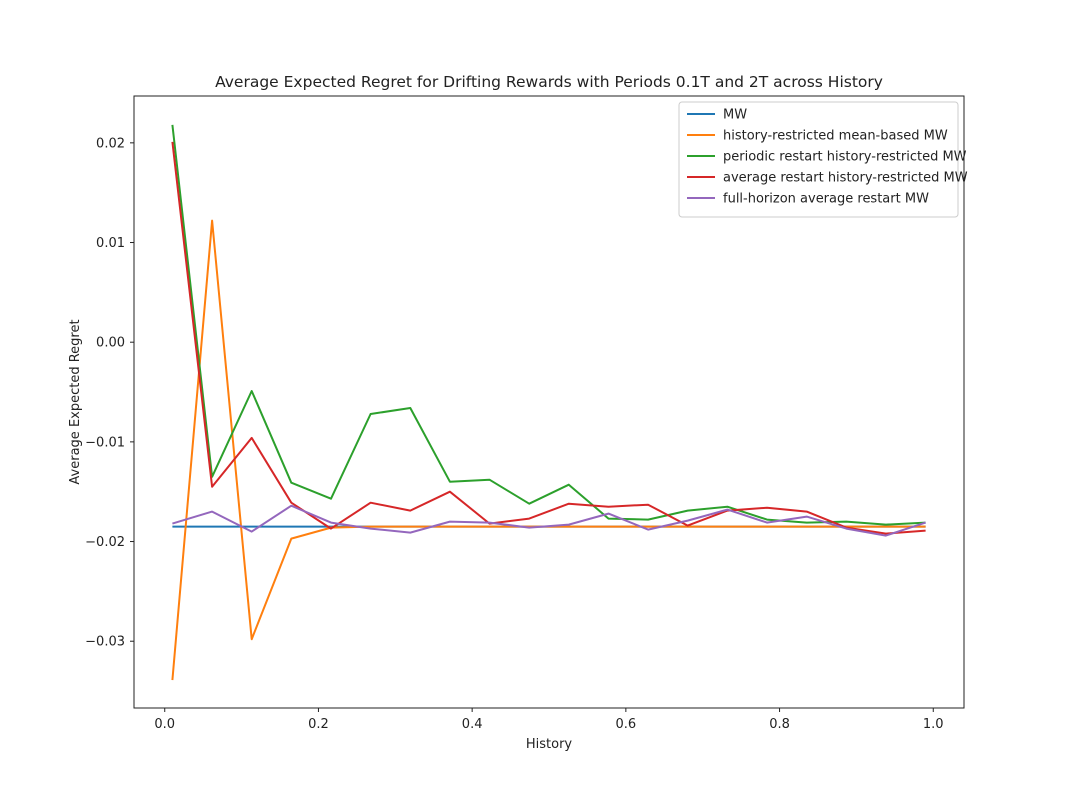 The height and width of the screenshot is (795, 1071). What do you see at coordinates (110, 143) in the screenshot?
I see `y-tick-label: 0.02` at bounding box center [110, 143].